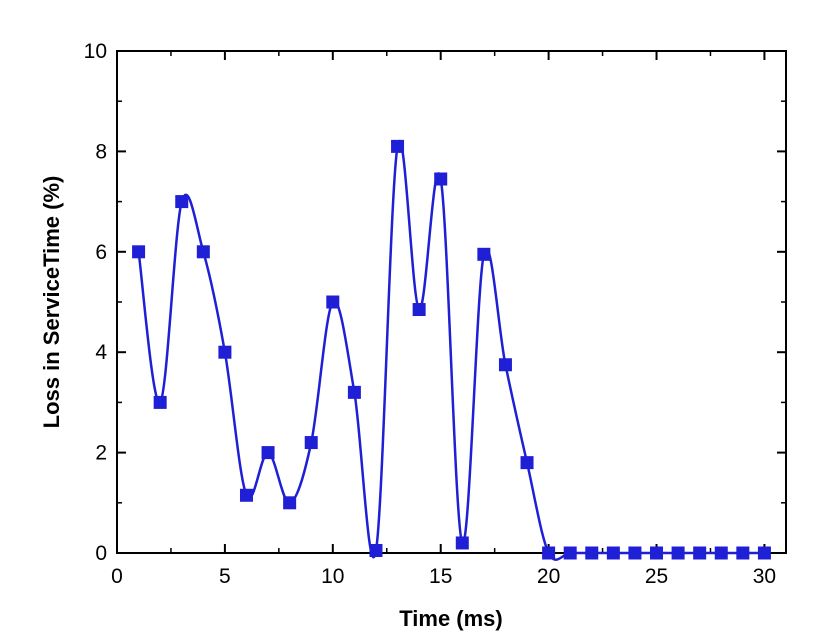 This screenshot has width=827, height=640. Describe the element at coordinates (95, 51) in the screenshot. I see `y-tick-label: 10` at that location.